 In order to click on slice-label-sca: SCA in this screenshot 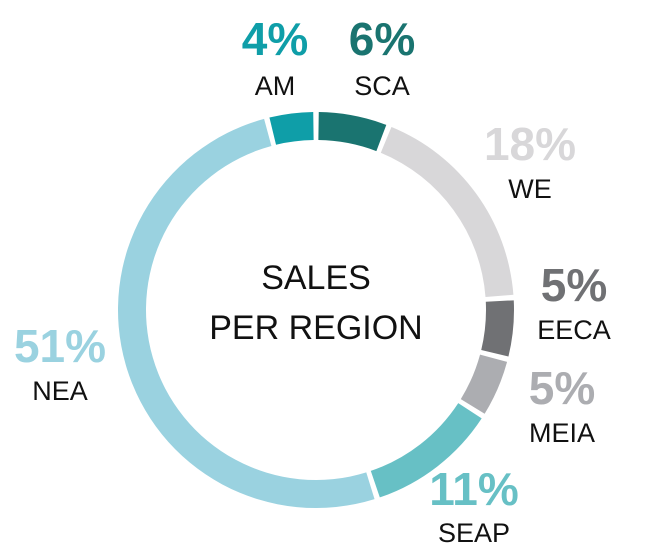, I will do `click(382, 86)`.